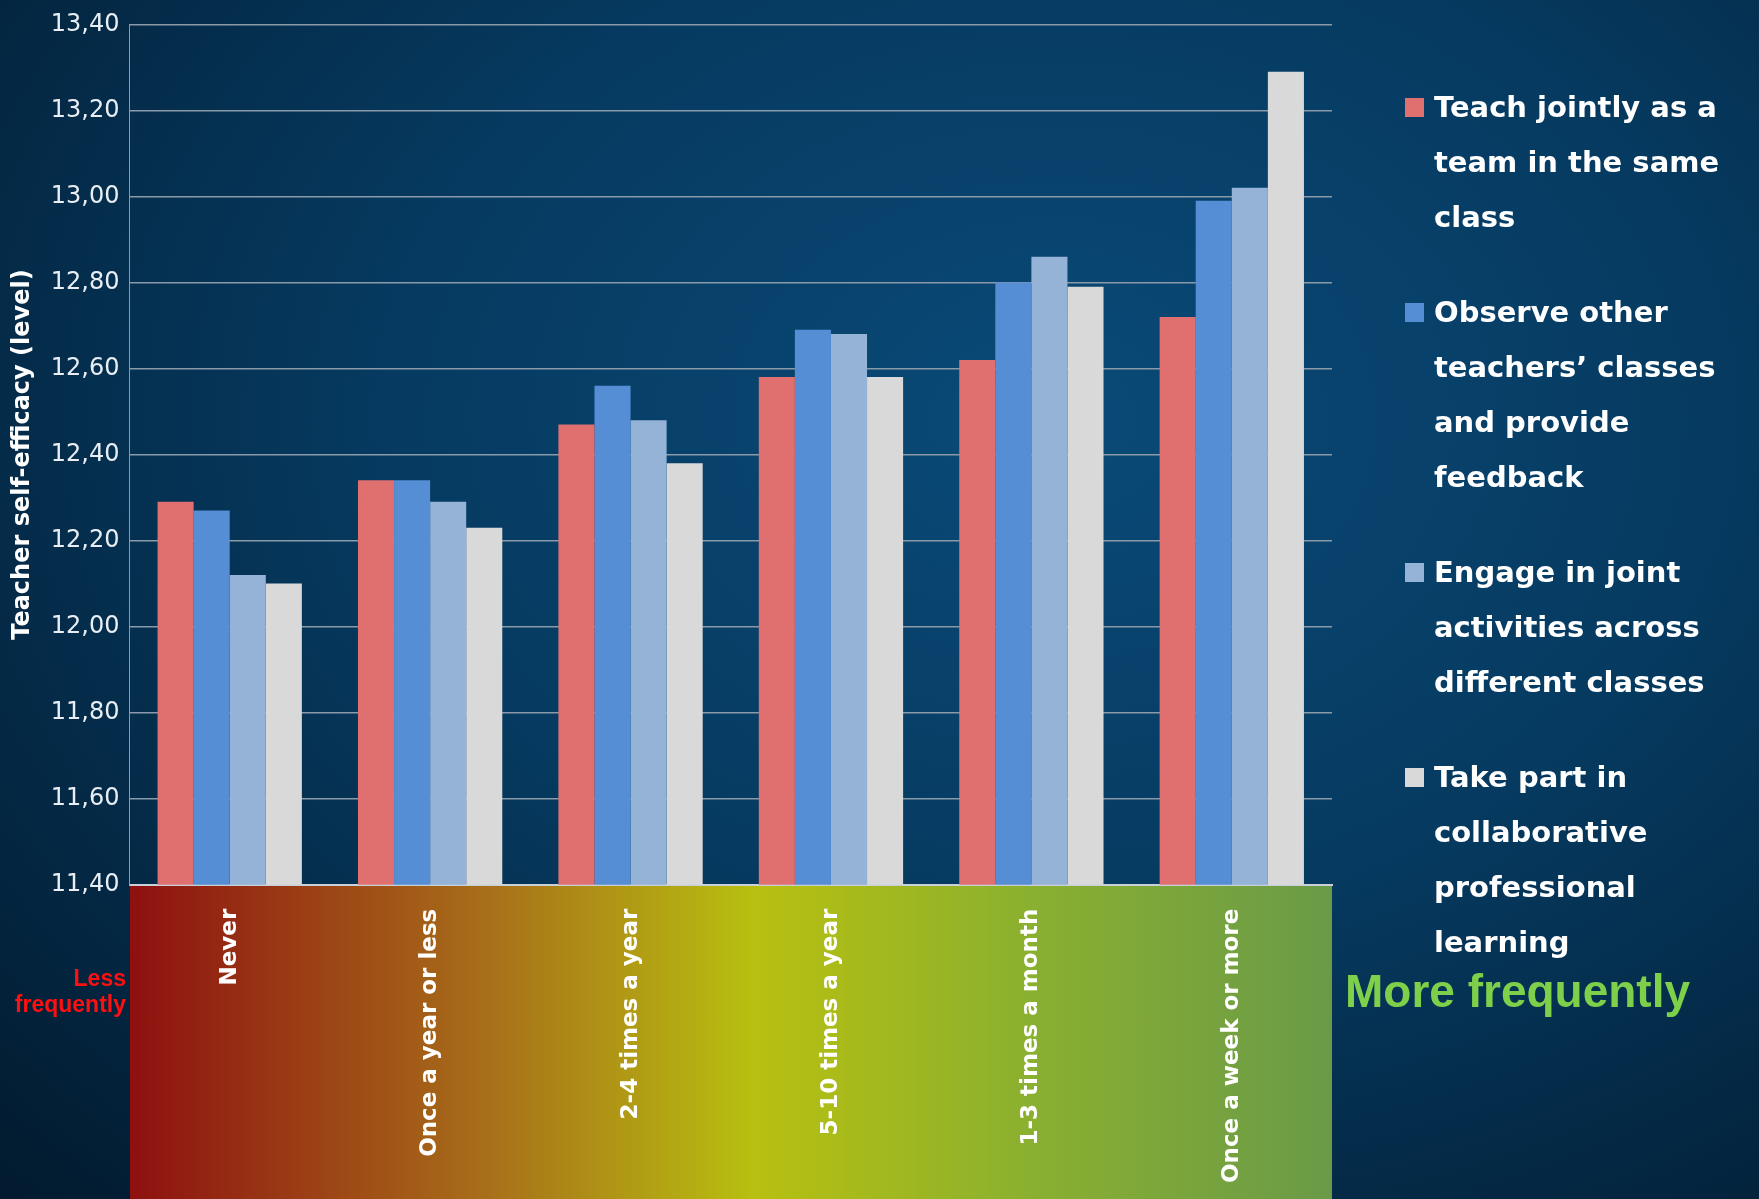 This screenshot has width=1759, height=1199. What do you see at coordinates (85, 22) in the screenshot?
I see `y-tick-label: 13,40` at bounding box center [85, 22].